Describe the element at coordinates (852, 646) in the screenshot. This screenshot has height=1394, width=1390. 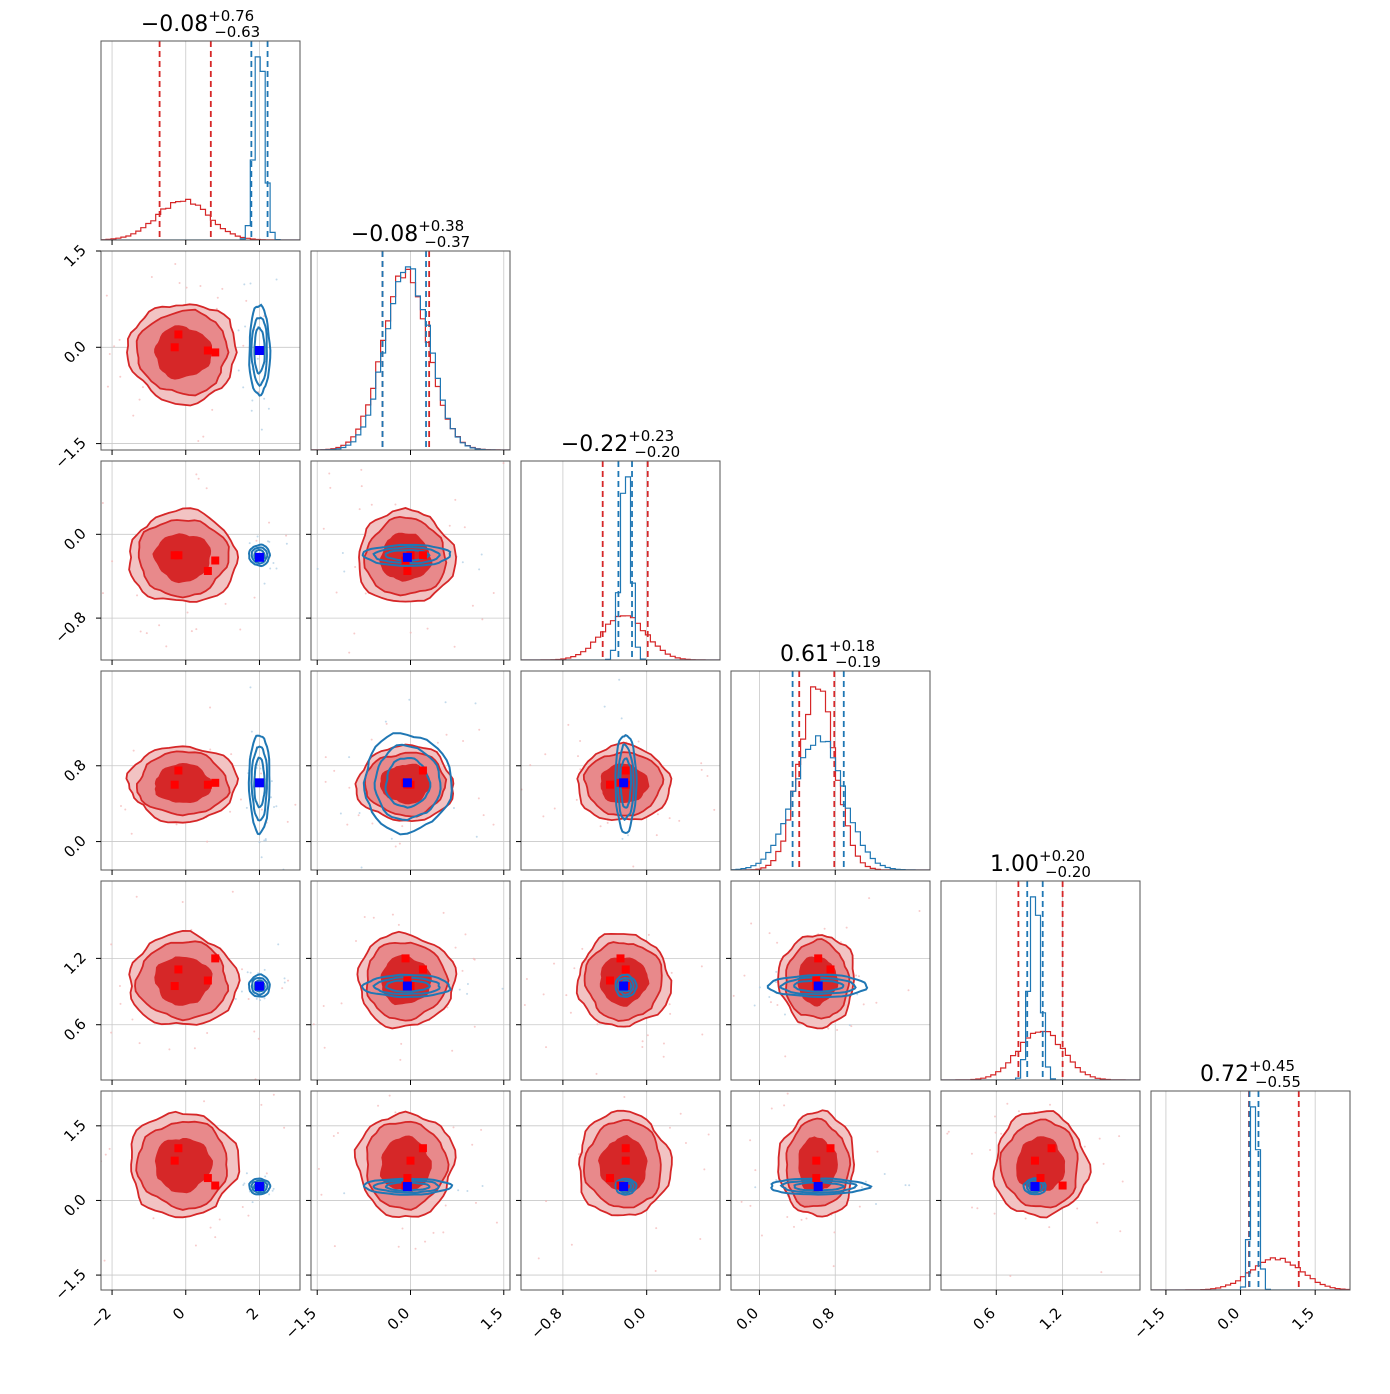
I see `title-plus: +0.18` at that location.